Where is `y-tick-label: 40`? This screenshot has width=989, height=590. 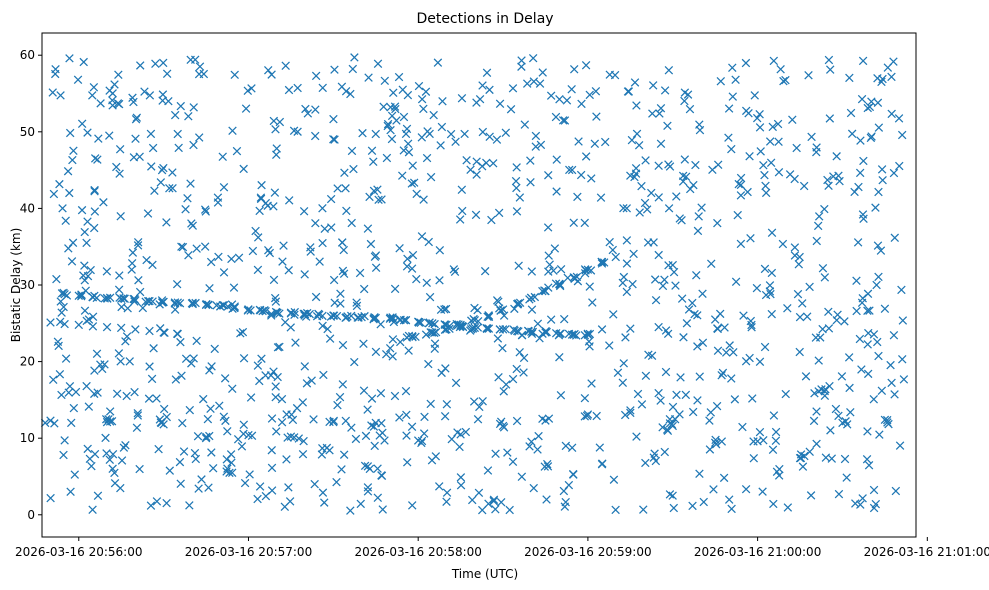
y-tick-label: 40 is located at coordinates (27, 208).